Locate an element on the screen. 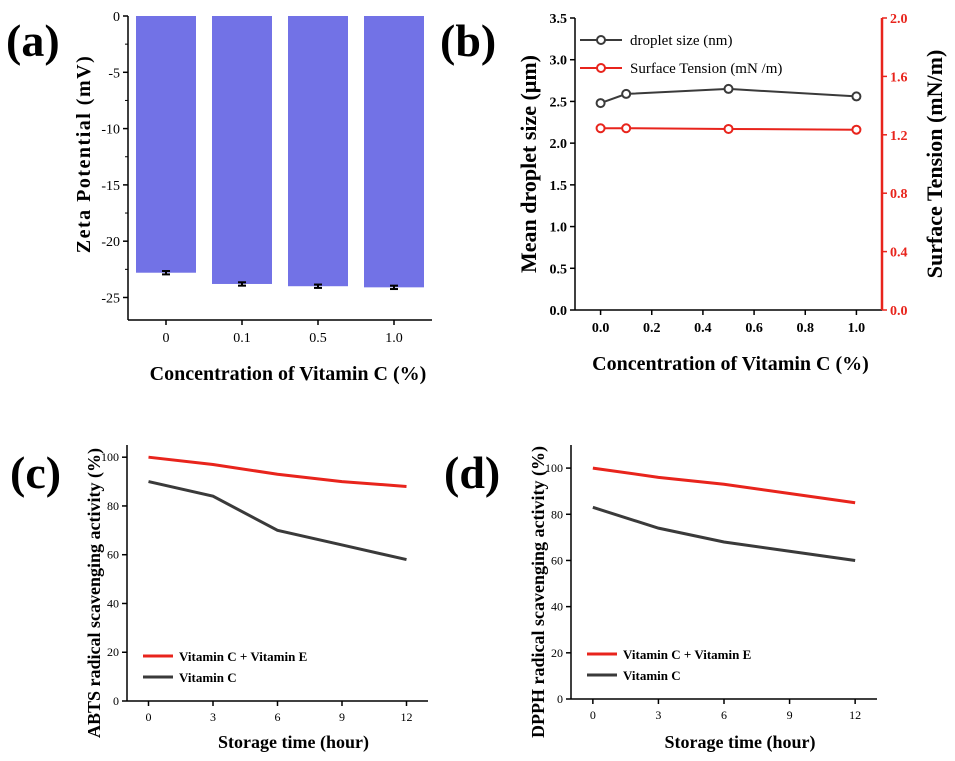 This screenshot has height=761, width=955. y-tick-label-right: 1.6 is located at coordinates (899, 77).